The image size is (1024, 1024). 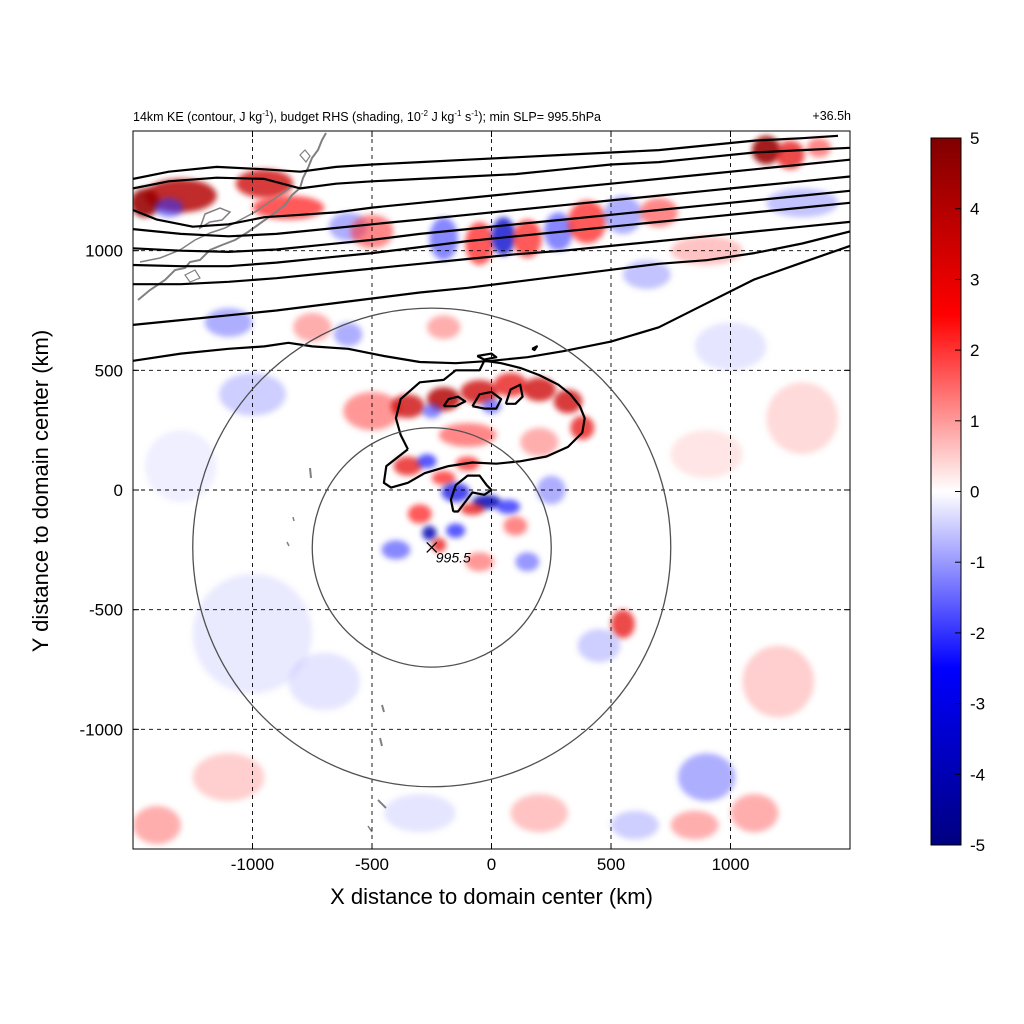 What do you see at coordinates (252, 864) in the screenshot?
I see `x-tick-label: -1000` at bounding box center [252, 864].